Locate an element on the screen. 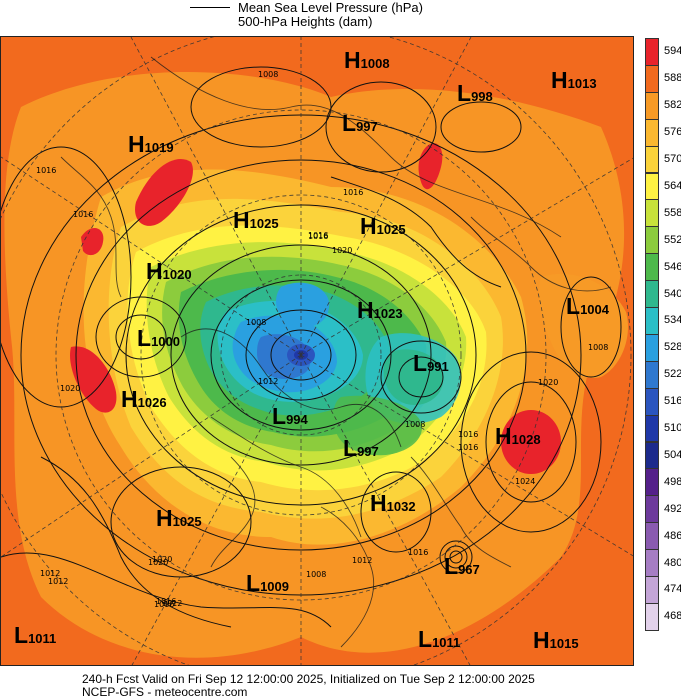 The width and height of the screenshot is (681, 700). colorbar-label: 546 is located at coordinates (672, 266).